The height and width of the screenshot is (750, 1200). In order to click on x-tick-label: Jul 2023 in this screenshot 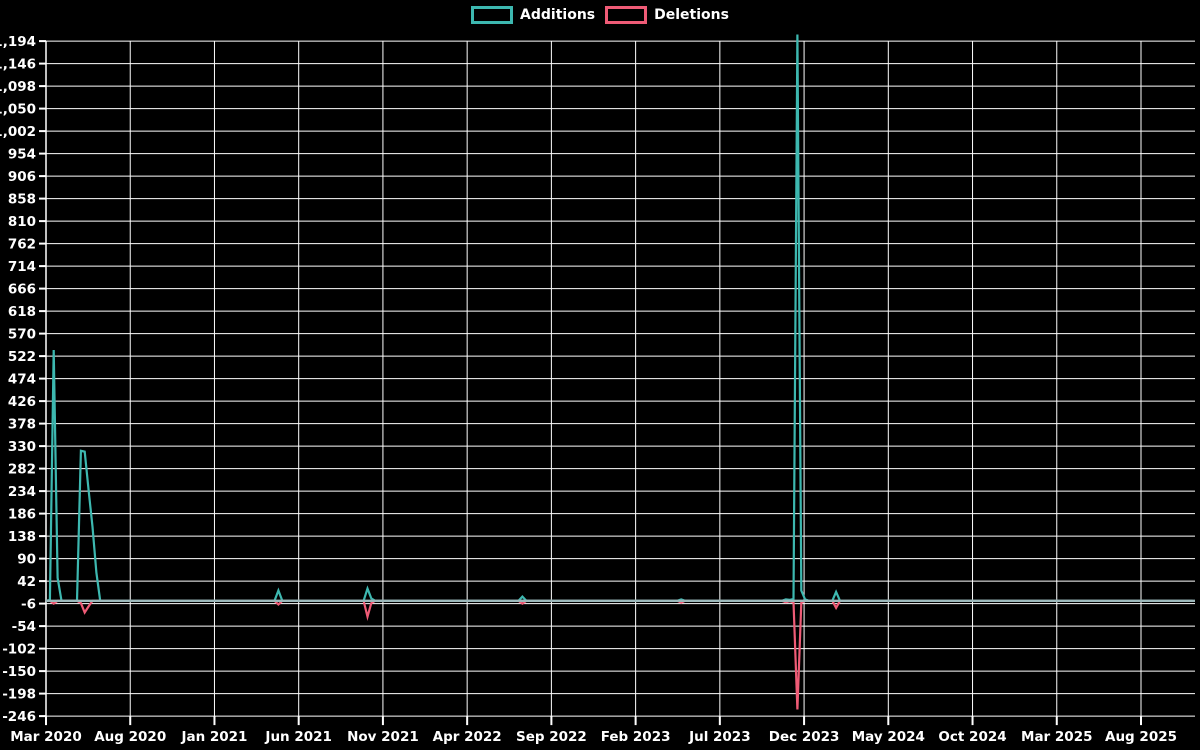, I will do `click(719, 737)`.